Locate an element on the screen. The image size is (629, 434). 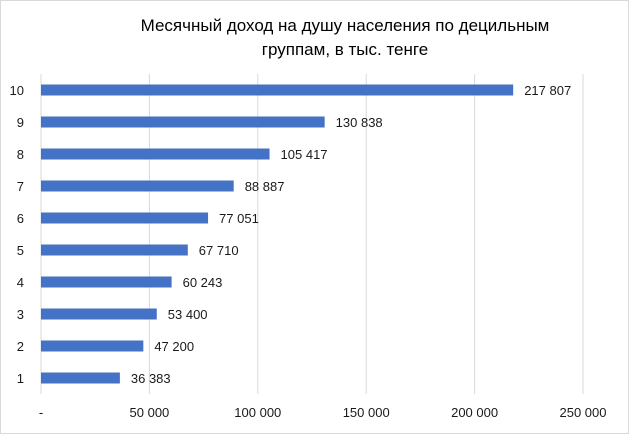
x-tick-label: 100 000 is located at coordinates (257, 412).